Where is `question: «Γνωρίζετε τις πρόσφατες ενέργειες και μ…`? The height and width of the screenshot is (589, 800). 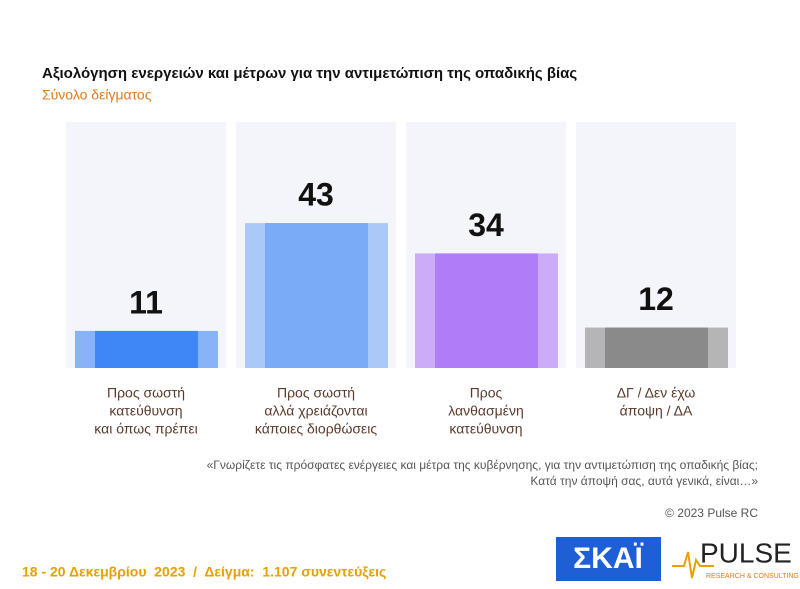
question: «Γνωρίζετε τις πρόσφατες ενέργειες και μ… is located at coordinates (482, 465).